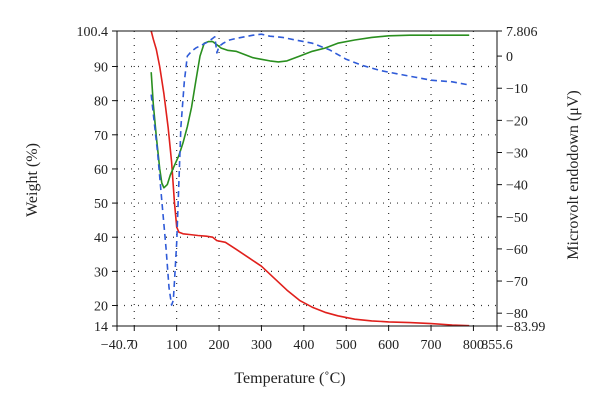  I want to click on y-right-tick-label: −10, so click(517, 89).